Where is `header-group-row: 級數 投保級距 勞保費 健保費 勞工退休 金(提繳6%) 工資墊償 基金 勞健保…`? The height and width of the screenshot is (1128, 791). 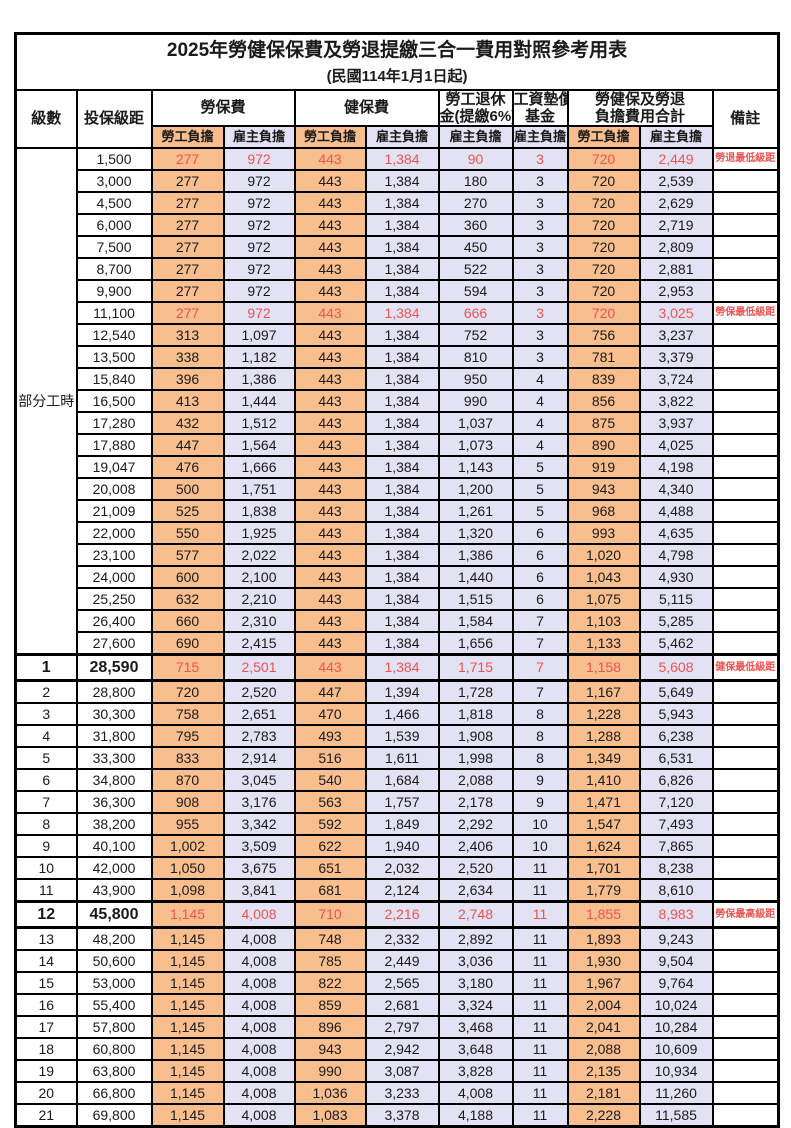 header-group-row: 級數 投保級距 勞保費 健保費 勞工退休 金(提繳6%) 工資墊償 基金 勞健保… is located at coordinates (397, 118).